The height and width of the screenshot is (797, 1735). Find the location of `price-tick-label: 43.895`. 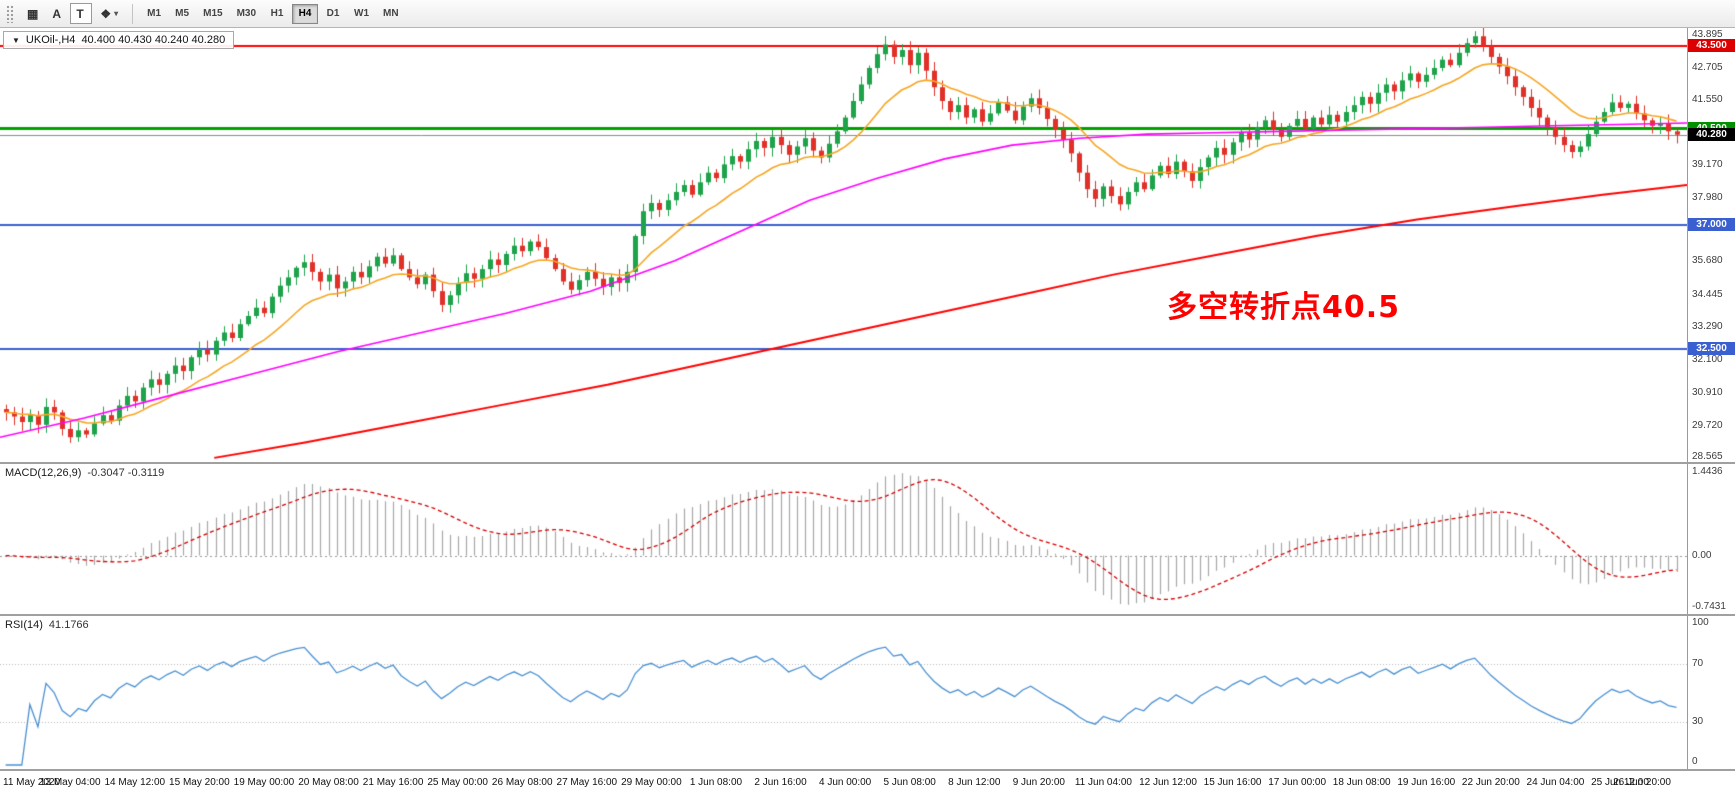

price-tick-label: 43.895 is located at coordinates (1707, 35).